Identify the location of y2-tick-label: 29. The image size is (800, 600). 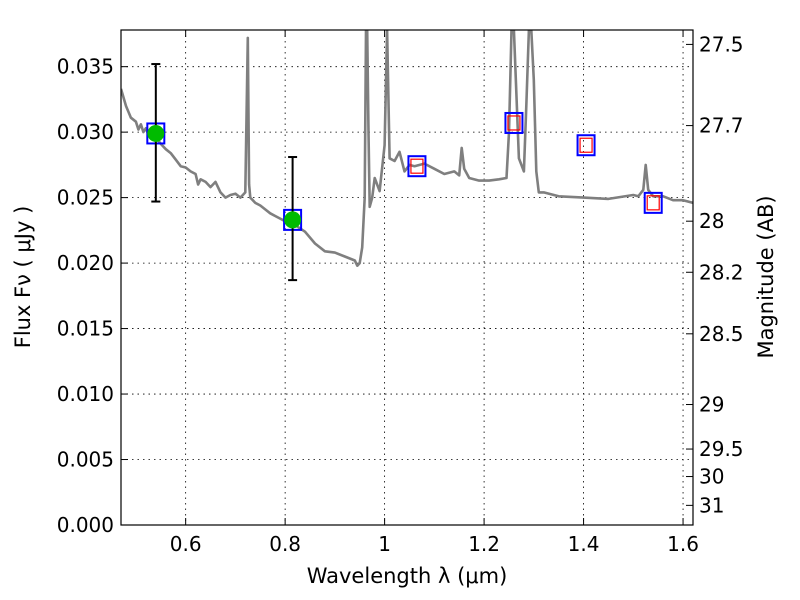
(711, 405).